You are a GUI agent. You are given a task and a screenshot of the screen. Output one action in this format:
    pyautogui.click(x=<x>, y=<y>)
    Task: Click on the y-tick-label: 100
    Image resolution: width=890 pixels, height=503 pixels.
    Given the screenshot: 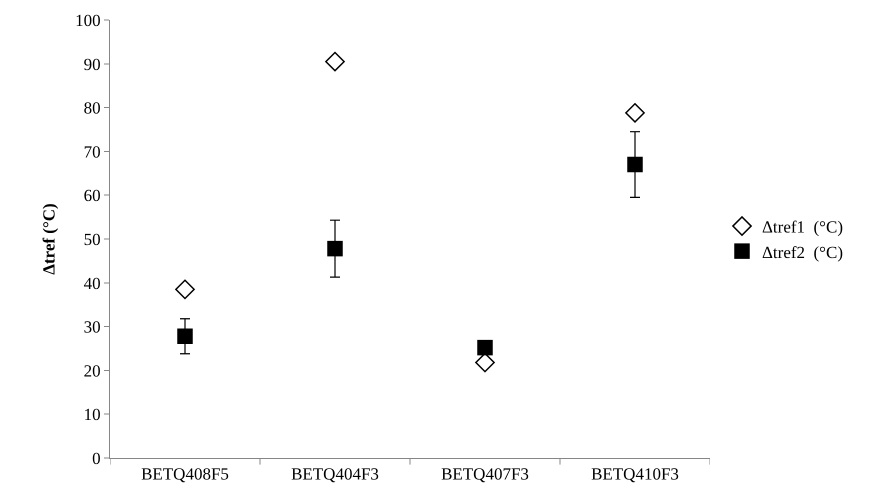 What is the action you would take?
    pyautogui.click(x=88, y=20)
    